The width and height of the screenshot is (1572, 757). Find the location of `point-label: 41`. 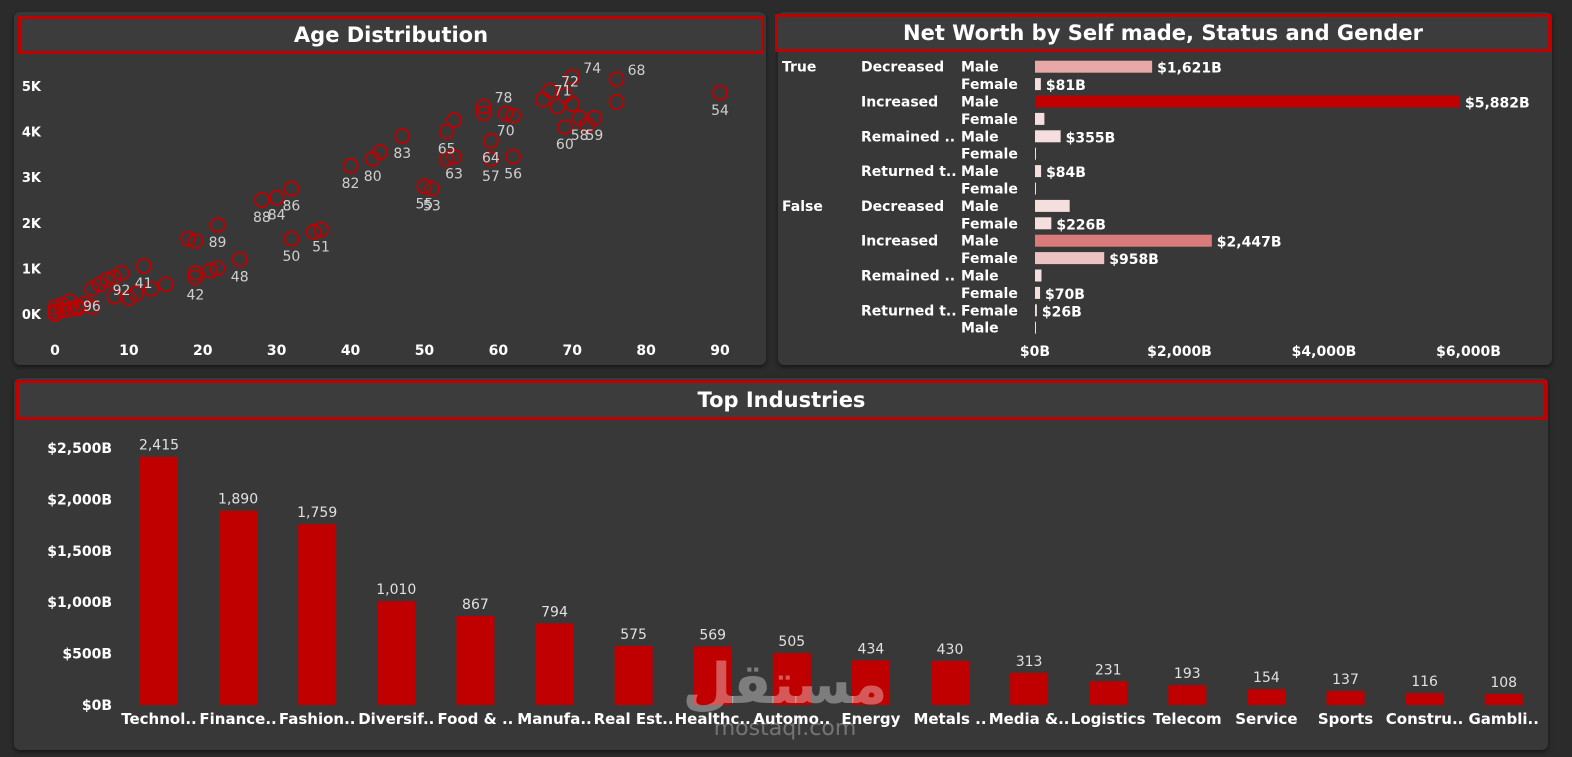

point-label: 41 is located at coordinates (144, 284).